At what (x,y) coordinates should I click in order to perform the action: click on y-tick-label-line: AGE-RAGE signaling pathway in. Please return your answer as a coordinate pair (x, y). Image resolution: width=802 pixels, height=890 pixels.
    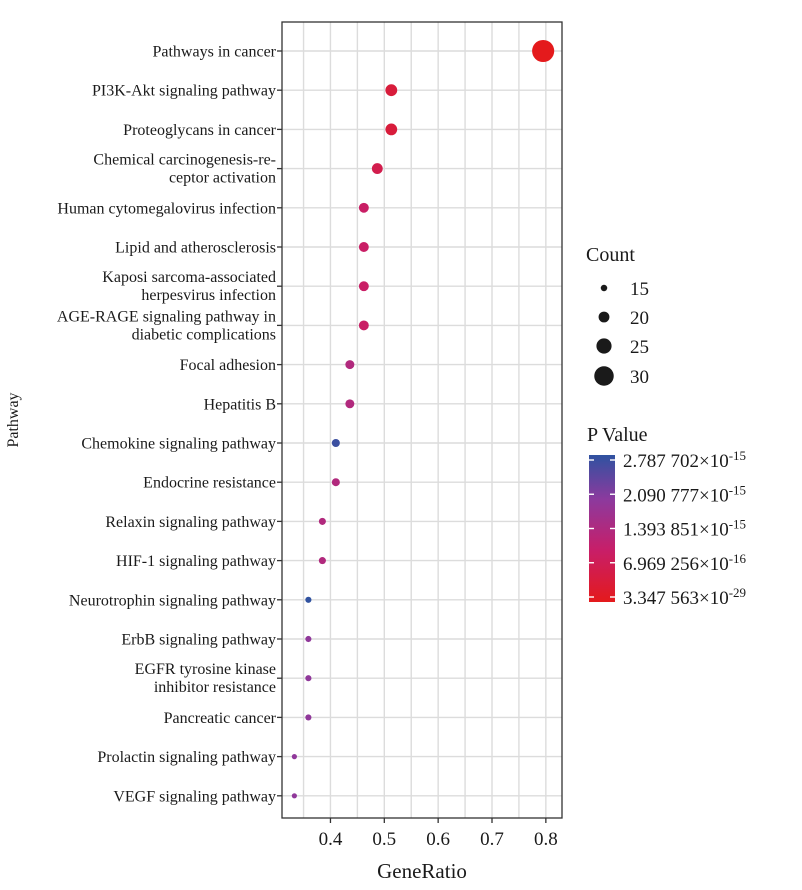
    Looking at the image, I should click on (166, 316).